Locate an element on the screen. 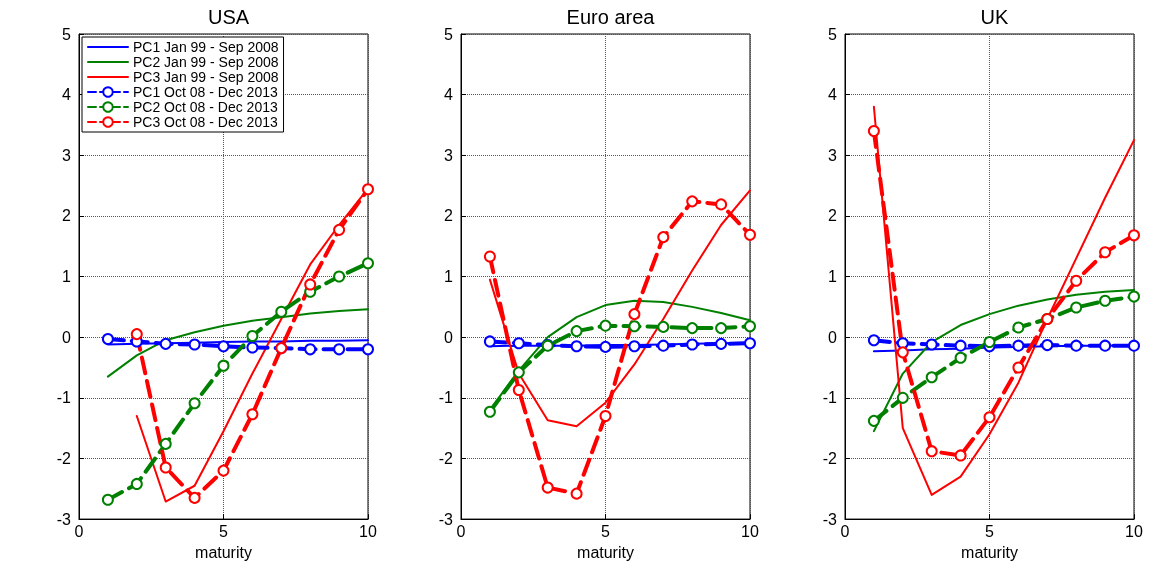 The width and height of the screenshot is (1152, 565). chart-title: UK is located at coordinates (995, 17).